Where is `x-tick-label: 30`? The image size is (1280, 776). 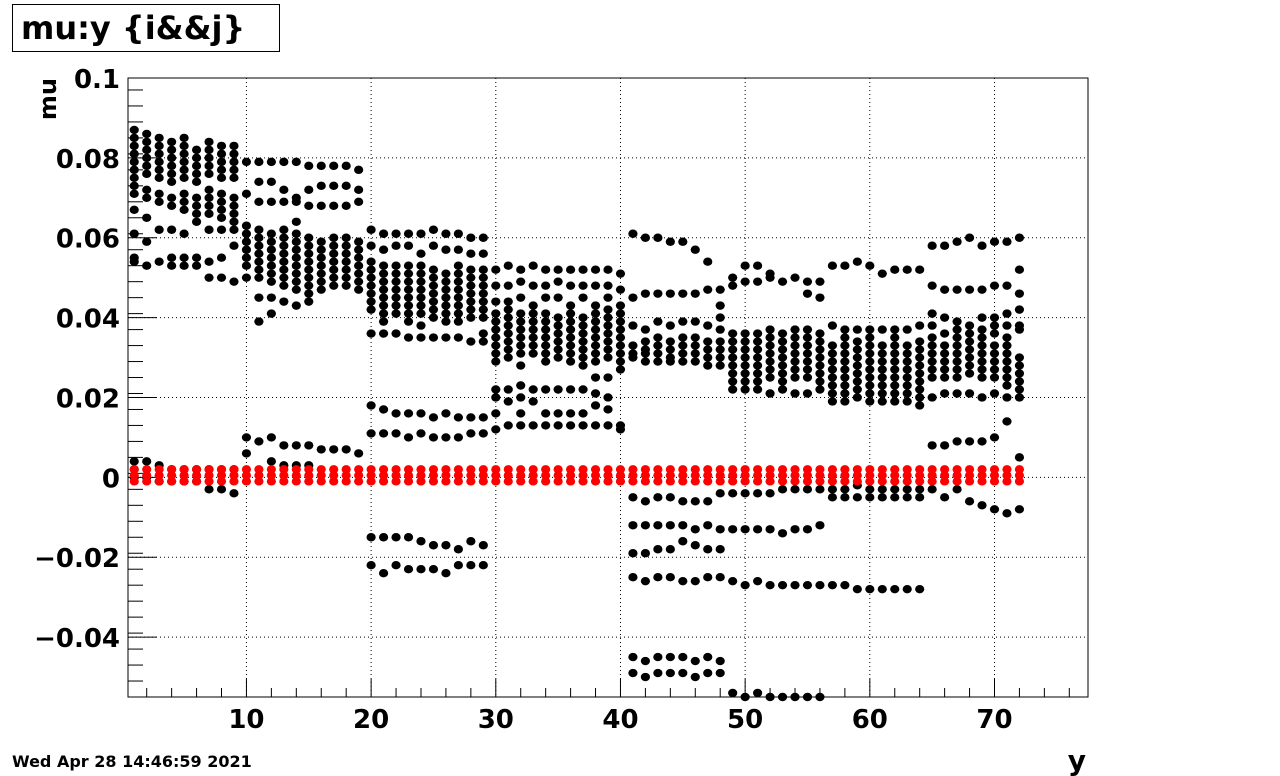
x-tick-label: 30 is located at coordinates (496, 720).